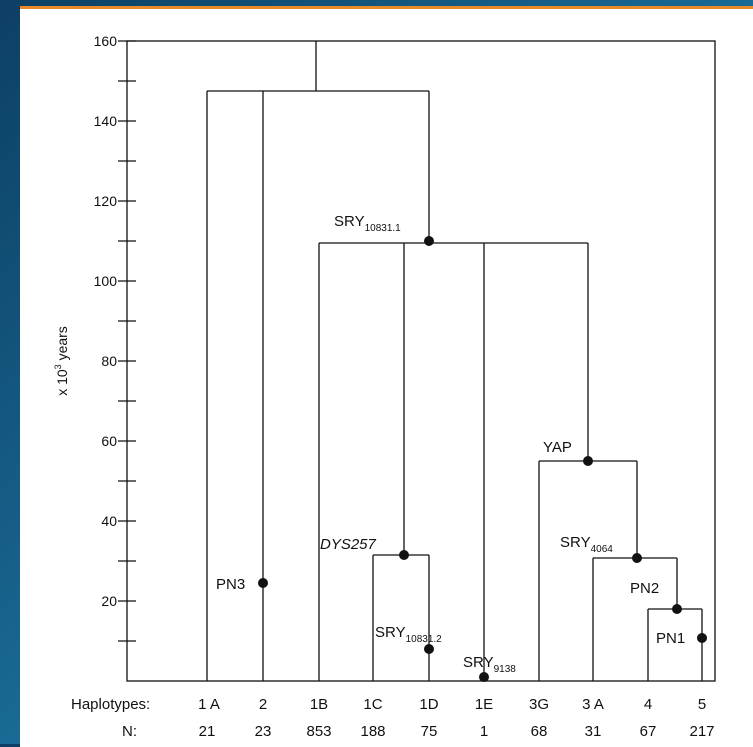 Image resolution: width=753 pixels, height=747 pixels. Describe the element at coordinates (539, 731) in the screenshot. I see `n-value: 68` at that location.